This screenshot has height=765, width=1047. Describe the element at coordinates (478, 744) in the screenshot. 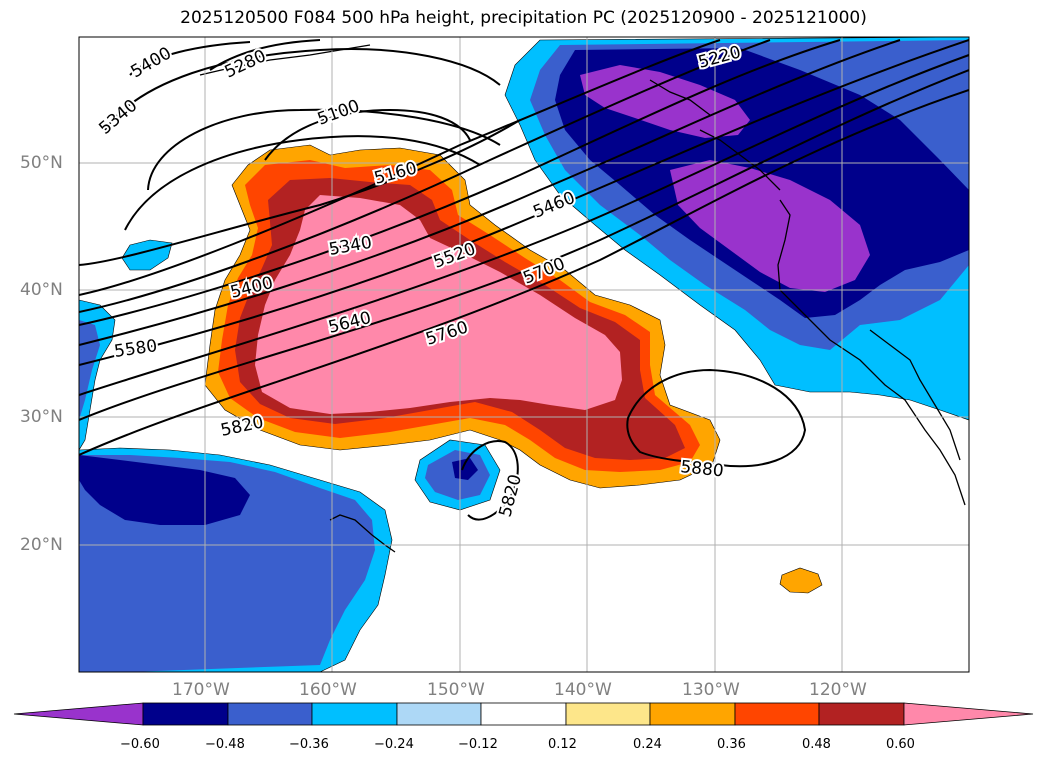

I see `colorbar-tick-neg-012: −0.12` at that location.